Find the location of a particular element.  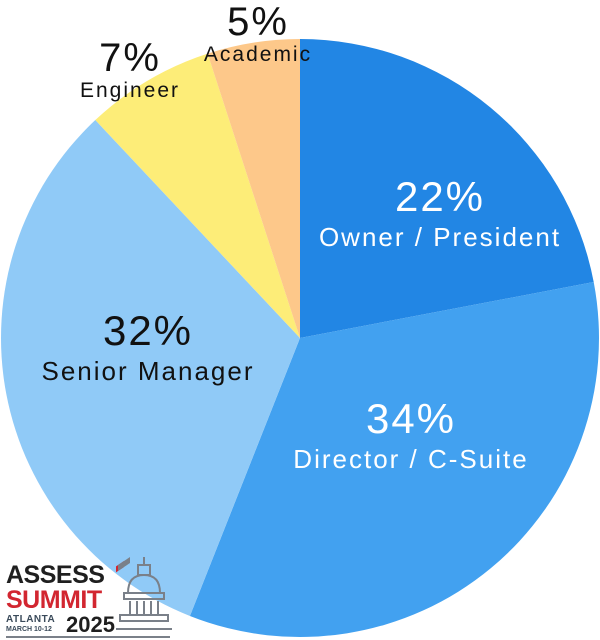

slice-label-engineer: 7% Engineer is located at coordinates (130, 69).